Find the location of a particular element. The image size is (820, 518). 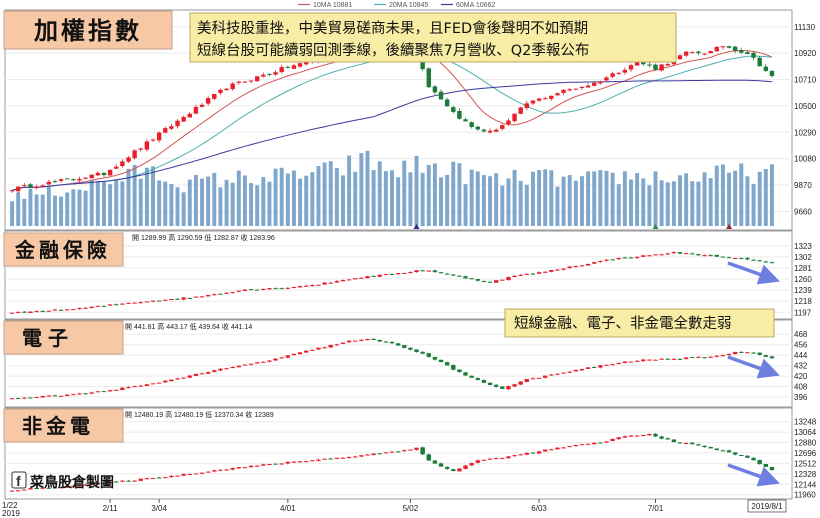

x-tick-label: 3/04 is located at coordinates (159, 508).